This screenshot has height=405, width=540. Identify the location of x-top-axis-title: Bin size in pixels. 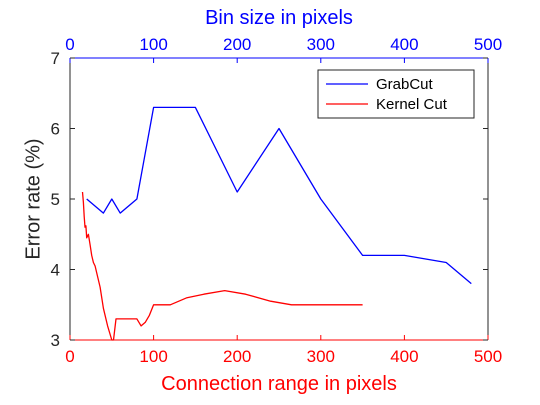
(279, 18).